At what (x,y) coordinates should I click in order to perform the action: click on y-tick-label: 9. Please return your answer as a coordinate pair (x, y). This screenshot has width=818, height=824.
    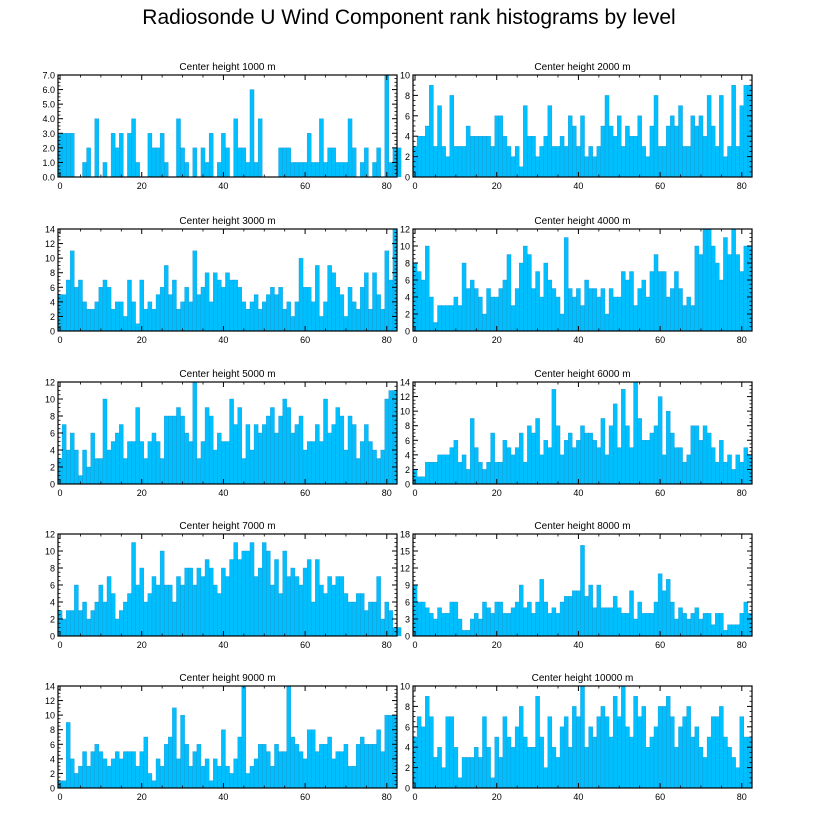
    Looking at the image, I should click on (407, 586).